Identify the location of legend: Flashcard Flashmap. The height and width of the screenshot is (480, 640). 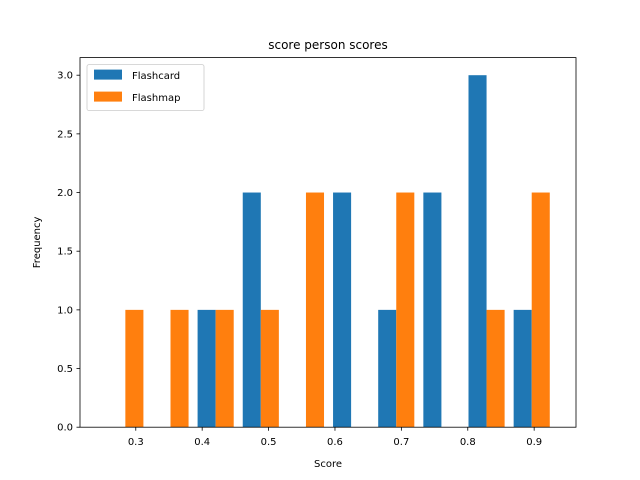
(145, 87).